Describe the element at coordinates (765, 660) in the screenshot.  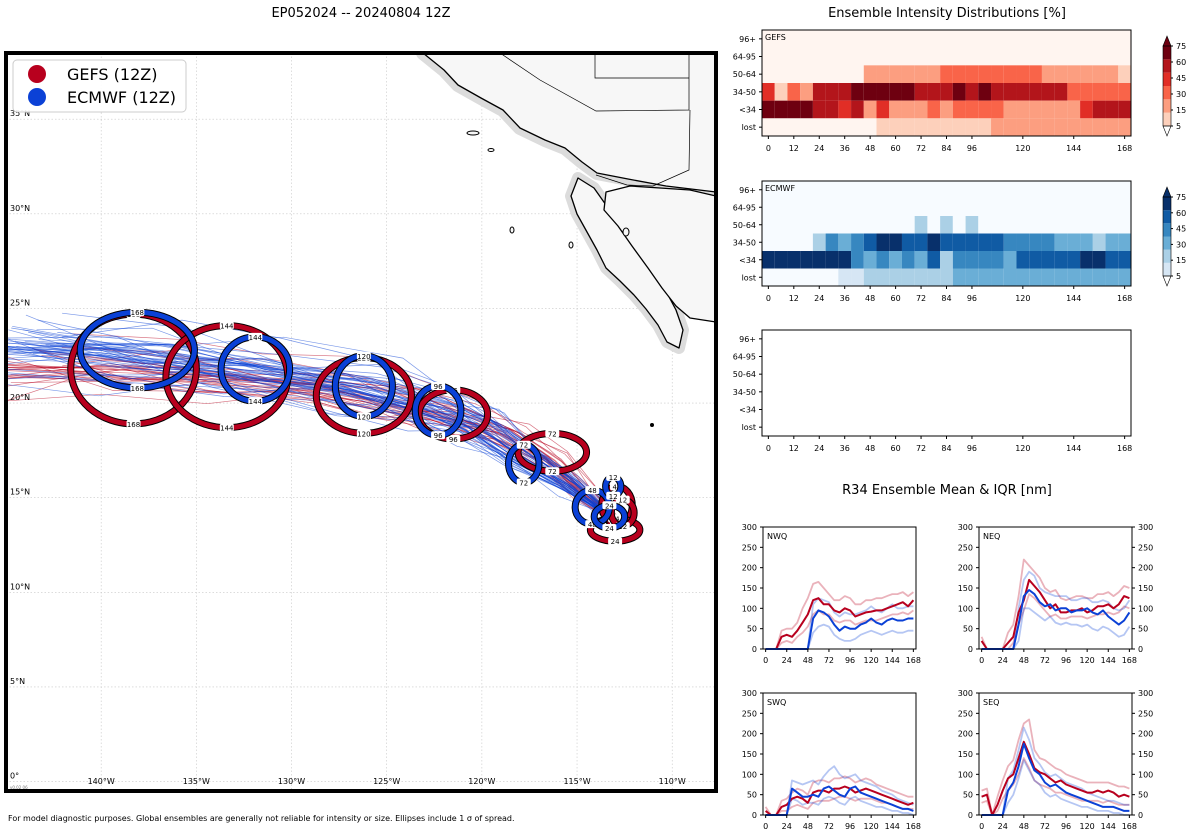
I see `x-tick-label: 0` at that location.